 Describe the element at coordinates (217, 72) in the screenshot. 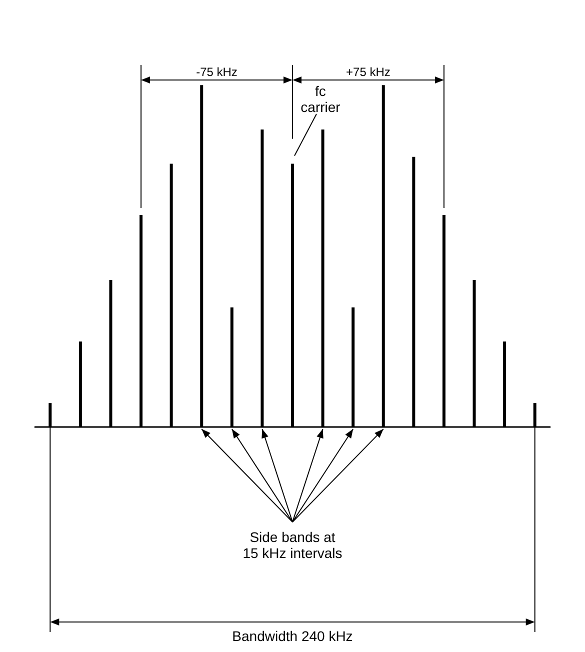

I see `text: -75 kHz` at that location.